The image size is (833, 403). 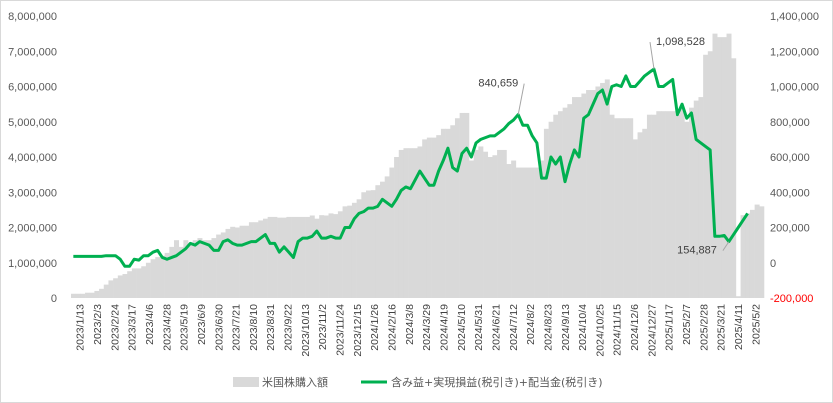 What do you see at coordinates (479, 327) in the screenshot?
I see `x-tick-label: 2024/5/31` at bounding box center [479, 327].